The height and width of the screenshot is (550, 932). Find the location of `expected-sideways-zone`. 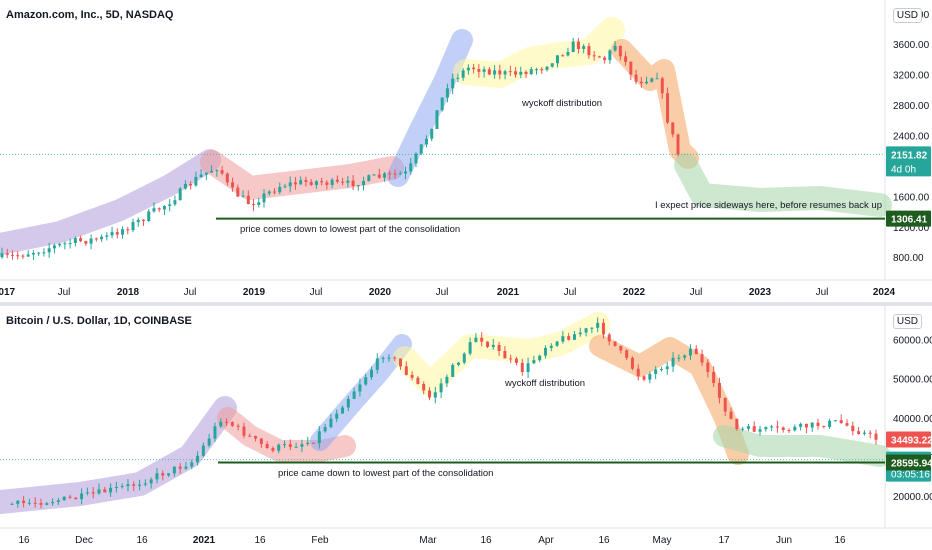

expected-sideways-zone is located at coordinates (783, 185).